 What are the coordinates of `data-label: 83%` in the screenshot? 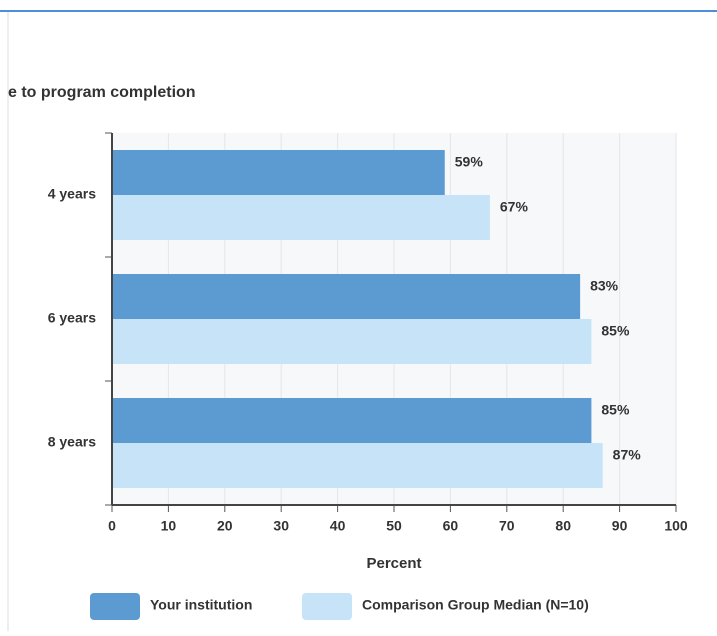 It's located at (604, 286).